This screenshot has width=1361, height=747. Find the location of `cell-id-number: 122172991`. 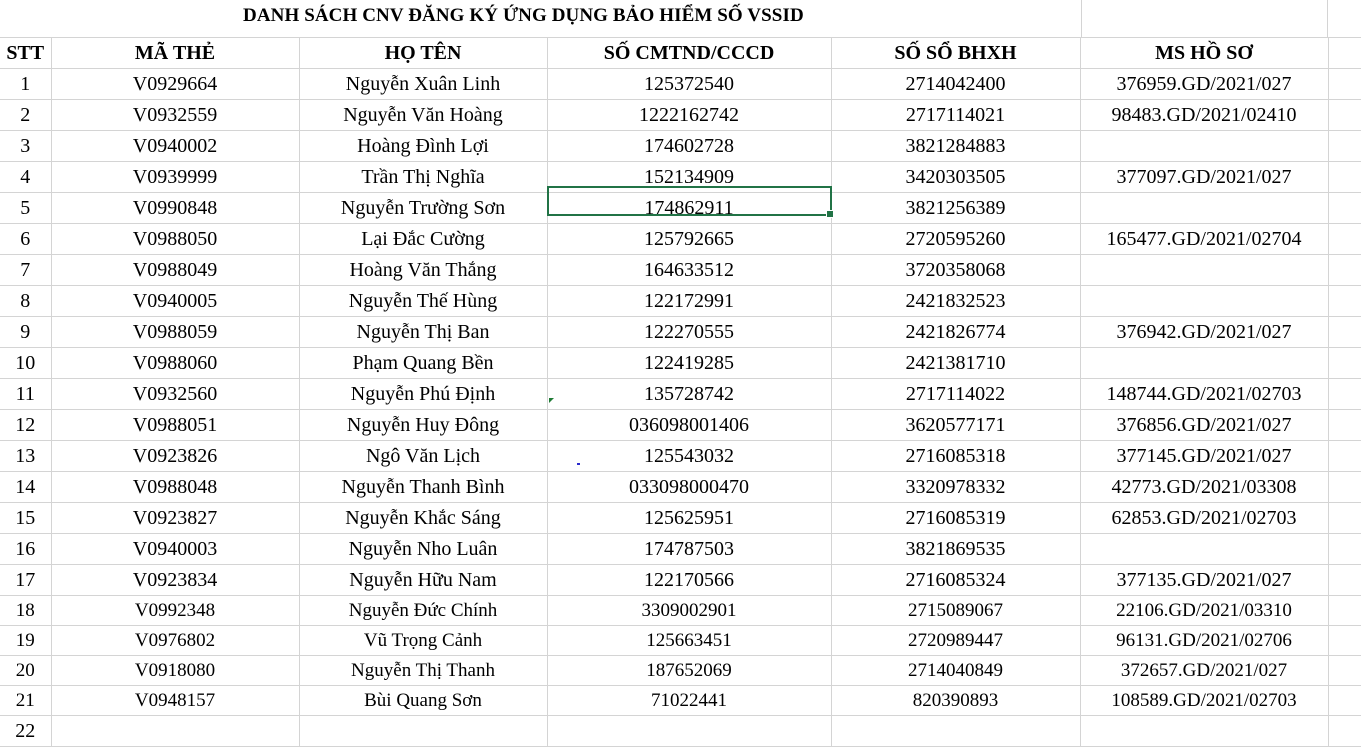

cell-id-number: 122172991 is located at coordinates (689, 301).